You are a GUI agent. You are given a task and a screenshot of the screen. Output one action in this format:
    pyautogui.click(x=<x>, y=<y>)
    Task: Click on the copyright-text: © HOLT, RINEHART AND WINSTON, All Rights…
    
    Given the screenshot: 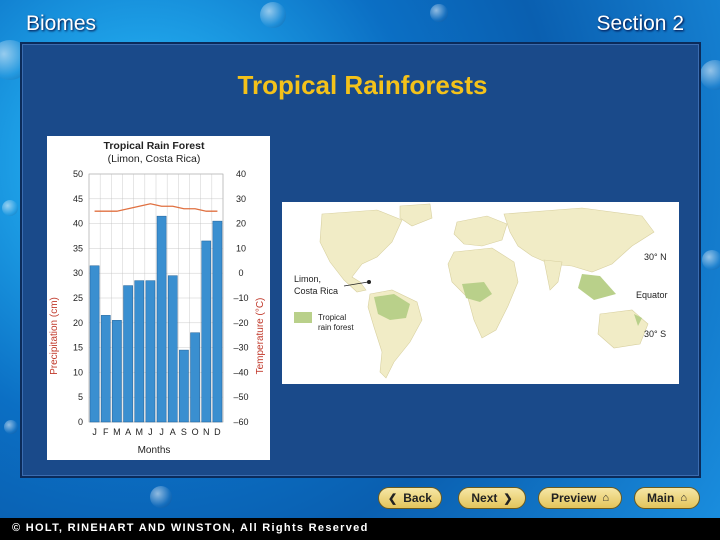 What is the action you would take?
    pyautogui.click(x=190, y=528)
    